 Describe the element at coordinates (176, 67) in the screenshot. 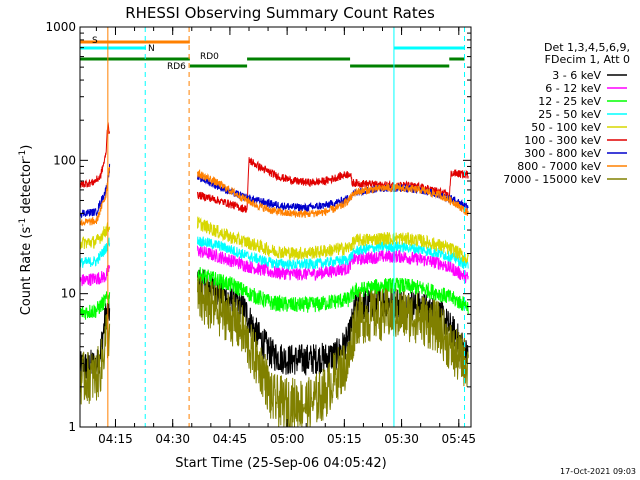

I see `flag-label-rd6: RD6` at that location.